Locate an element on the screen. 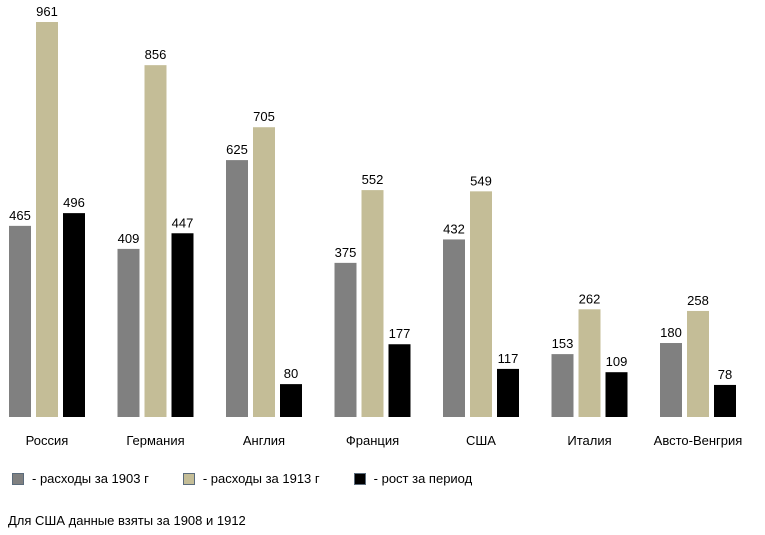  bar-value-label: 552 is located at coordinates (373, 179).